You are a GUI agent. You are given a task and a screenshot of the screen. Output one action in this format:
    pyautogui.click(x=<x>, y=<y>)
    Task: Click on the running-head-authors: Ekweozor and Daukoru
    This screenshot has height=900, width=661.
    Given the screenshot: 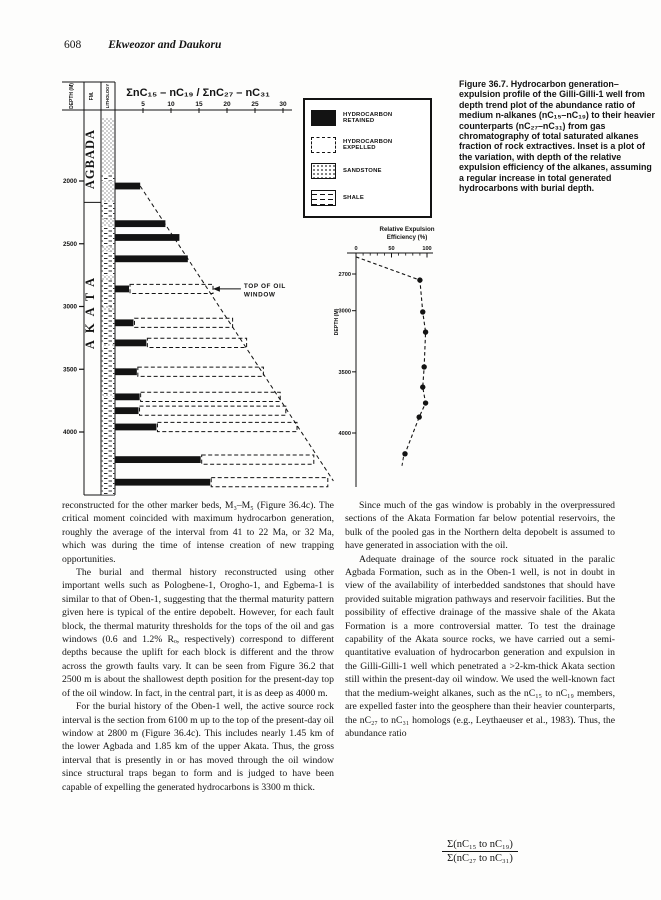 What is the action you would take?
    pyautogui.click(x=165, y=45)
    